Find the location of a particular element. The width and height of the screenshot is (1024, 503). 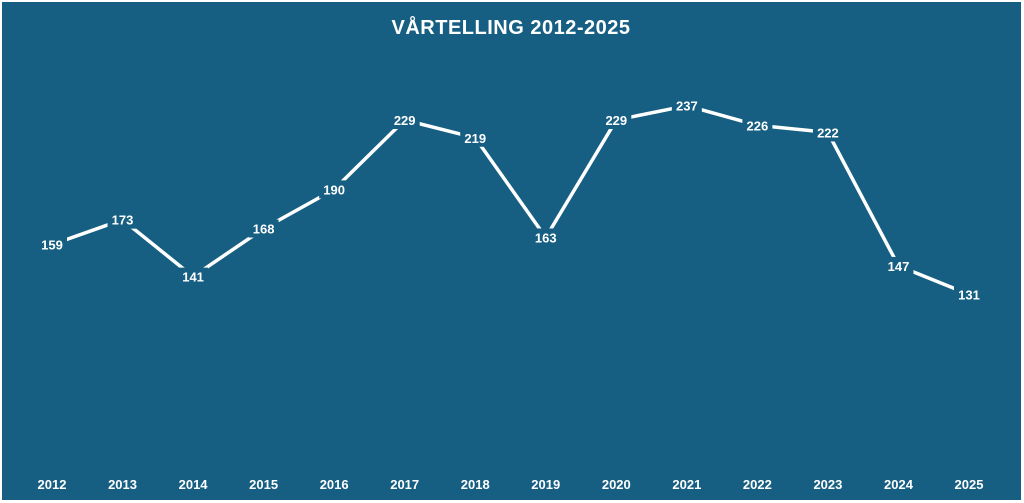

data-label-bg-2022 is located at coordinates (757, 125).